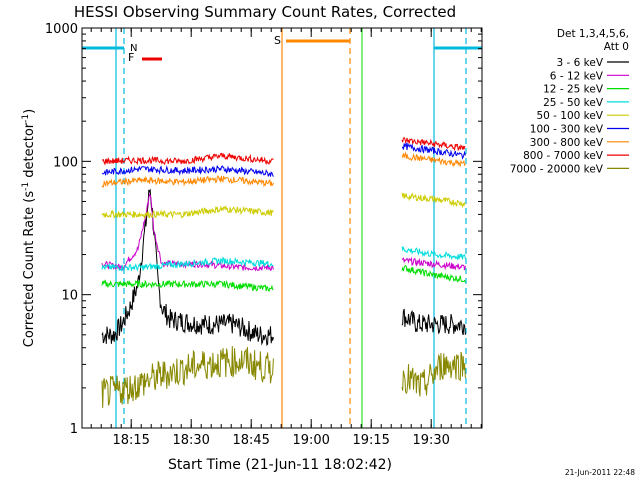 This screenshot has width=640, height=480. Describe the element at coordinates (557, 169) in the screenshot. I see `legend-label: 7000 - 20000 keV` at that location.